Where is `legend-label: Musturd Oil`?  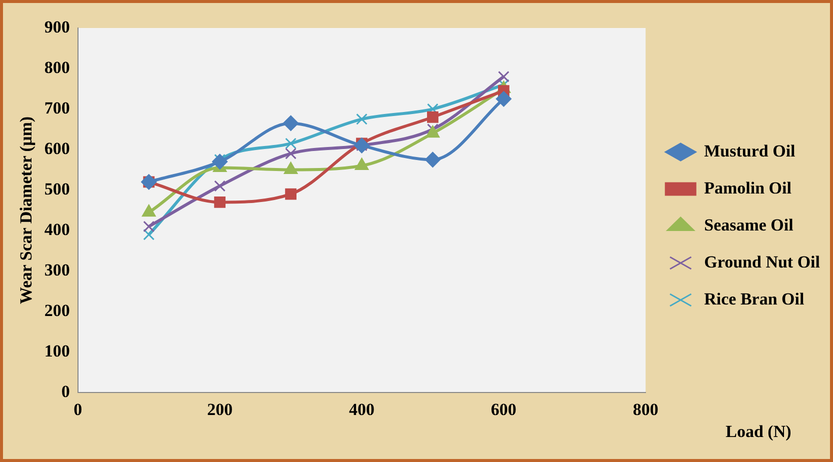
legend-label: Musturd Oil is located at coordinates (750, 150).